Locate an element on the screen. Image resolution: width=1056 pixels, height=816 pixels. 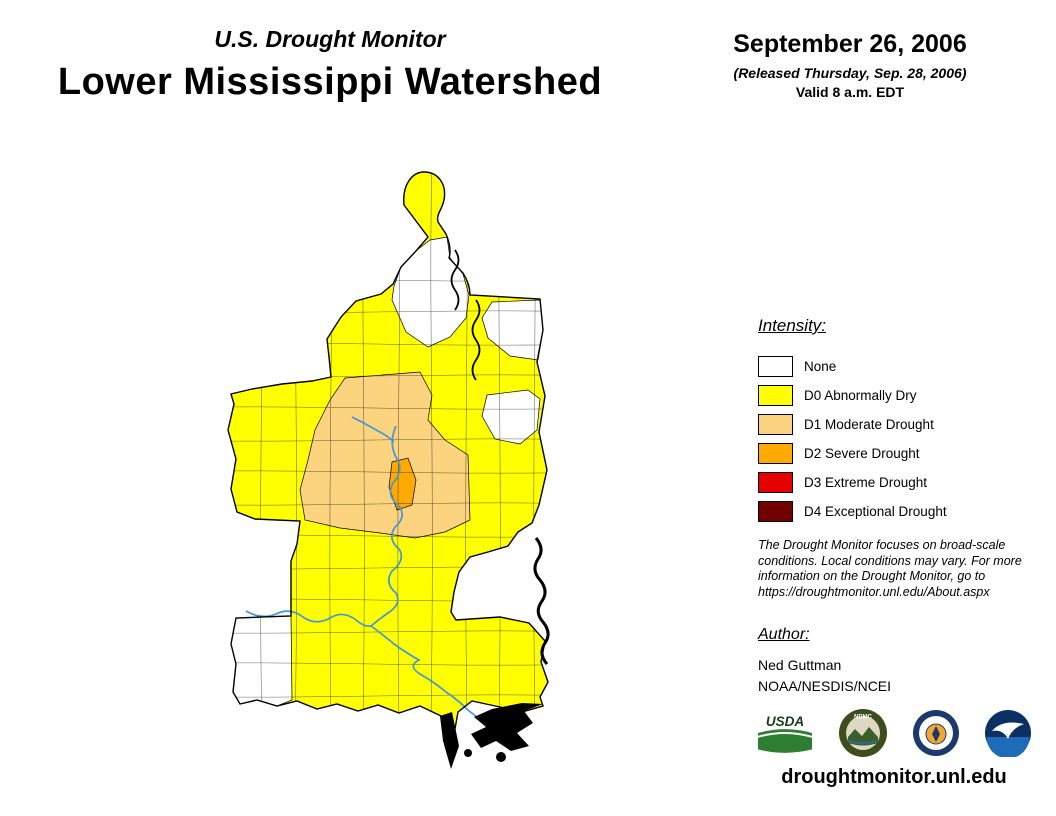
author-block: Author: Ned Guttman NOAA/NESDIS/NCEI is located at coordinates (824, 660).